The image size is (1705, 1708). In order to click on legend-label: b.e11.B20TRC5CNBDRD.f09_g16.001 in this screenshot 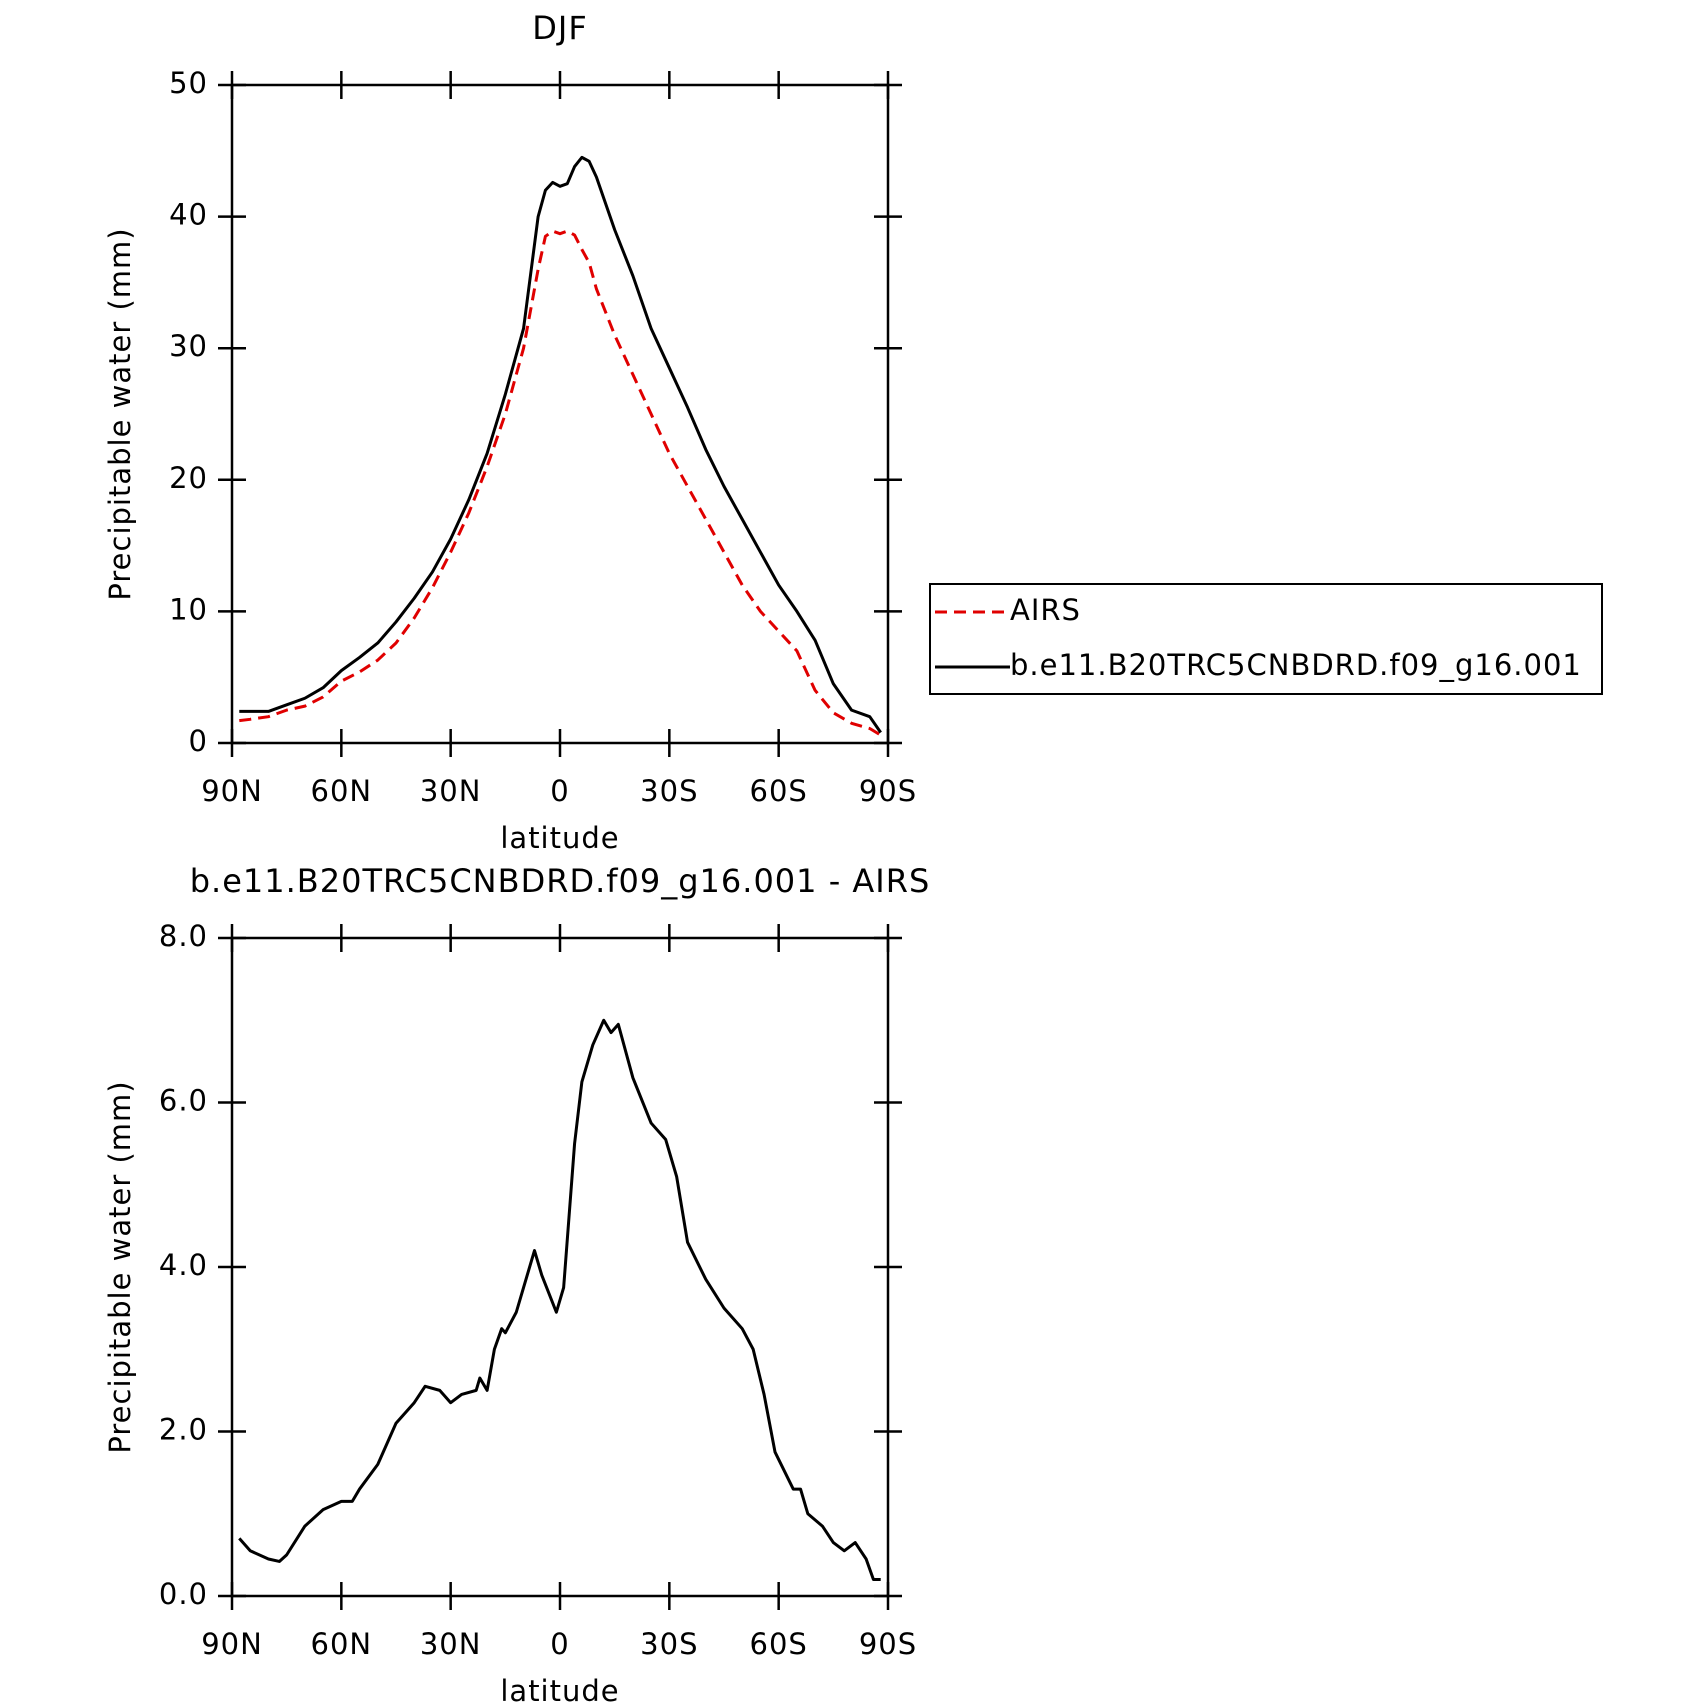, I will do `click(1296, 665)`.